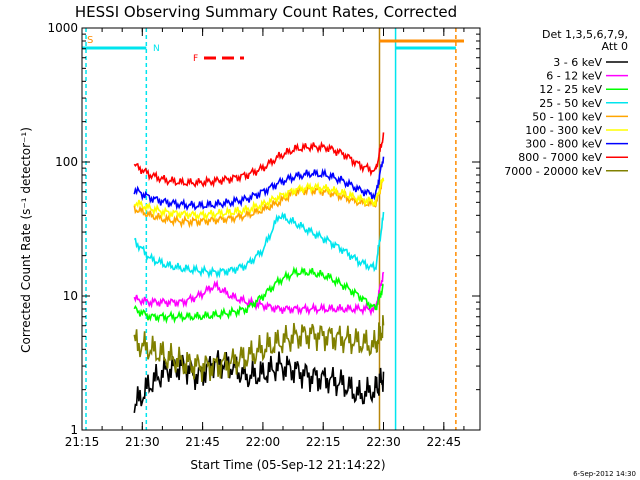 This screenshot has width=640, height=480. What do you see at coordinates (585, 34) in the screenshot?
I see `legend-header-line1: Det 1,3,5,6,7,9,` at bounding box center [585, 34].